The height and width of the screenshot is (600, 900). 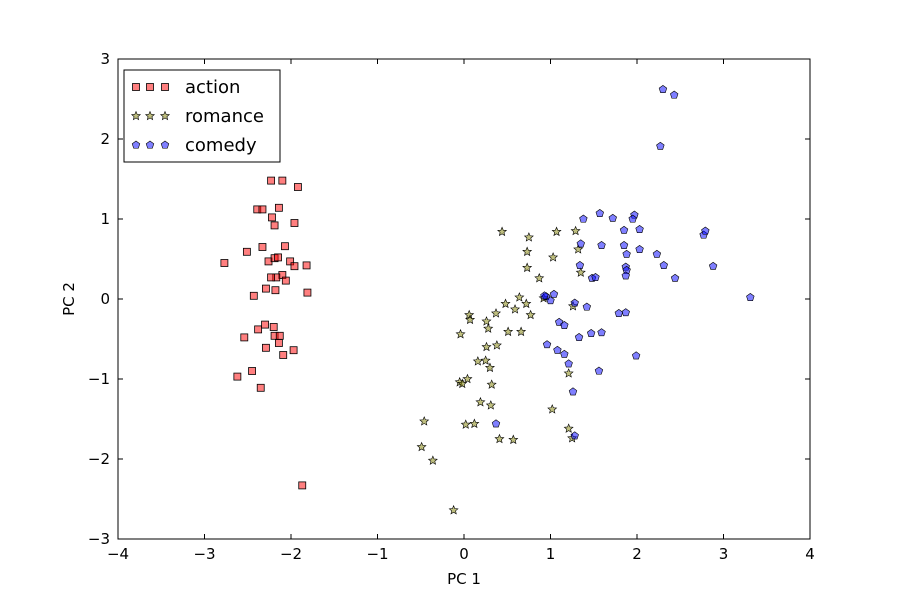 What do you see at coordinates (212, 87) in the screenshot?
I see `legend-label: action` at bounding box center [212, 87].